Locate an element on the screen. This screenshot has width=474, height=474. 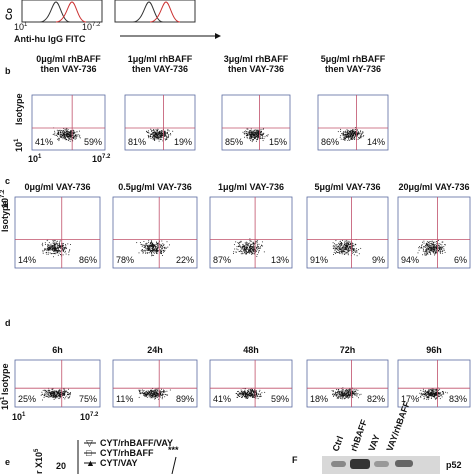
y-tick-label: 20 is located at coordinates (61, 466).